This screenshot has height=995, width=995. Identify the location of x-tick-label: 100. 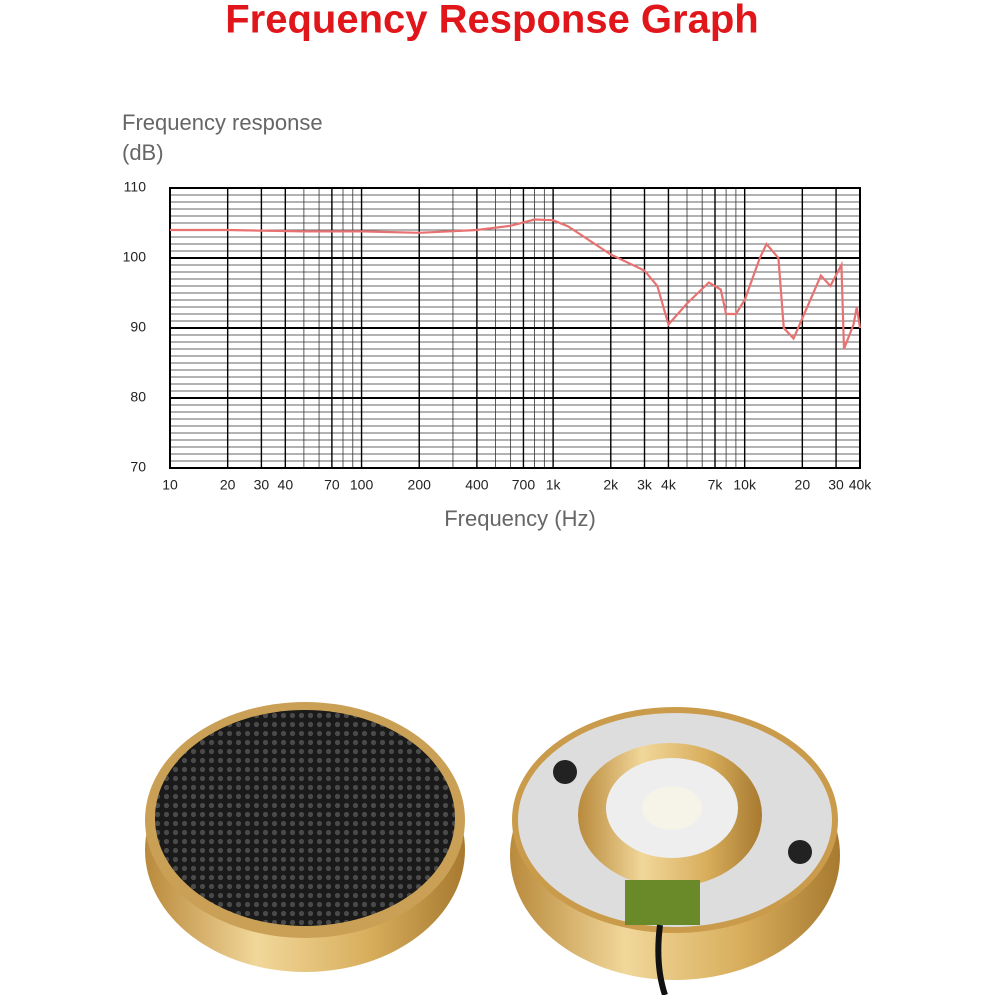
(362, 485).